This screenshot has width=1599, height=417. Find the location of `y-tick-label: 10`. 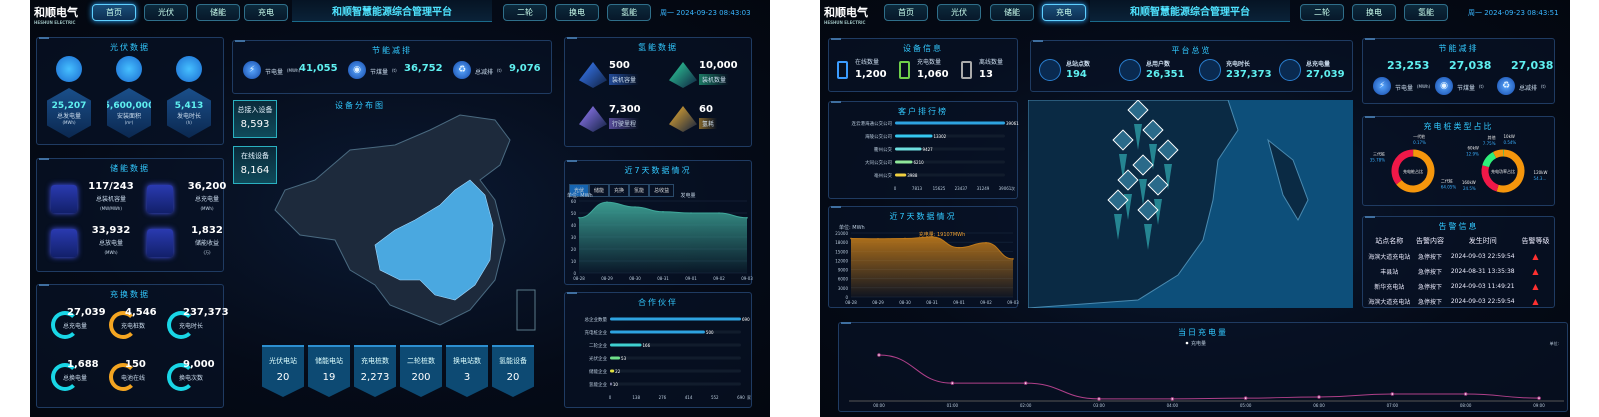

y-tick-label: 10 is located at coordinates (574, 261).